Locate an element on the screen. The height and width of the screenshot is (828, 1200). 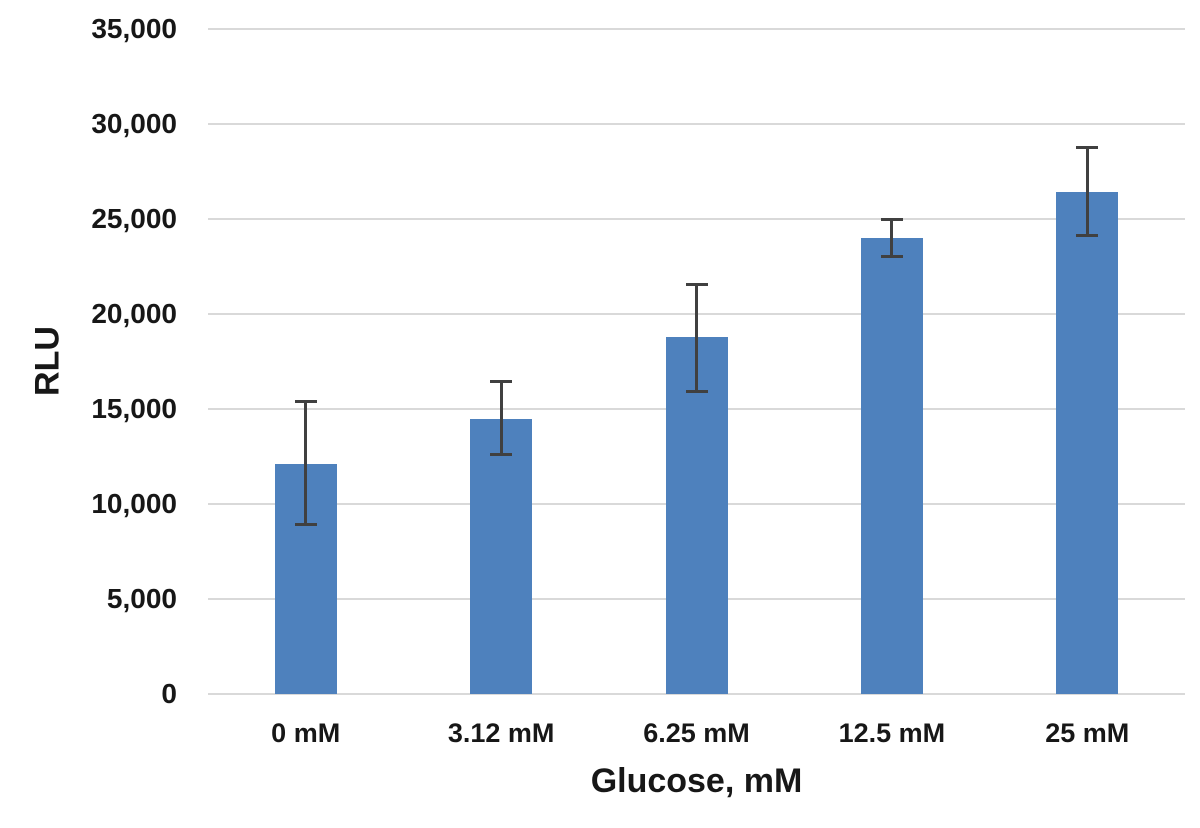
y-tick-label: 20,000 is located at coordinates (134, 313).